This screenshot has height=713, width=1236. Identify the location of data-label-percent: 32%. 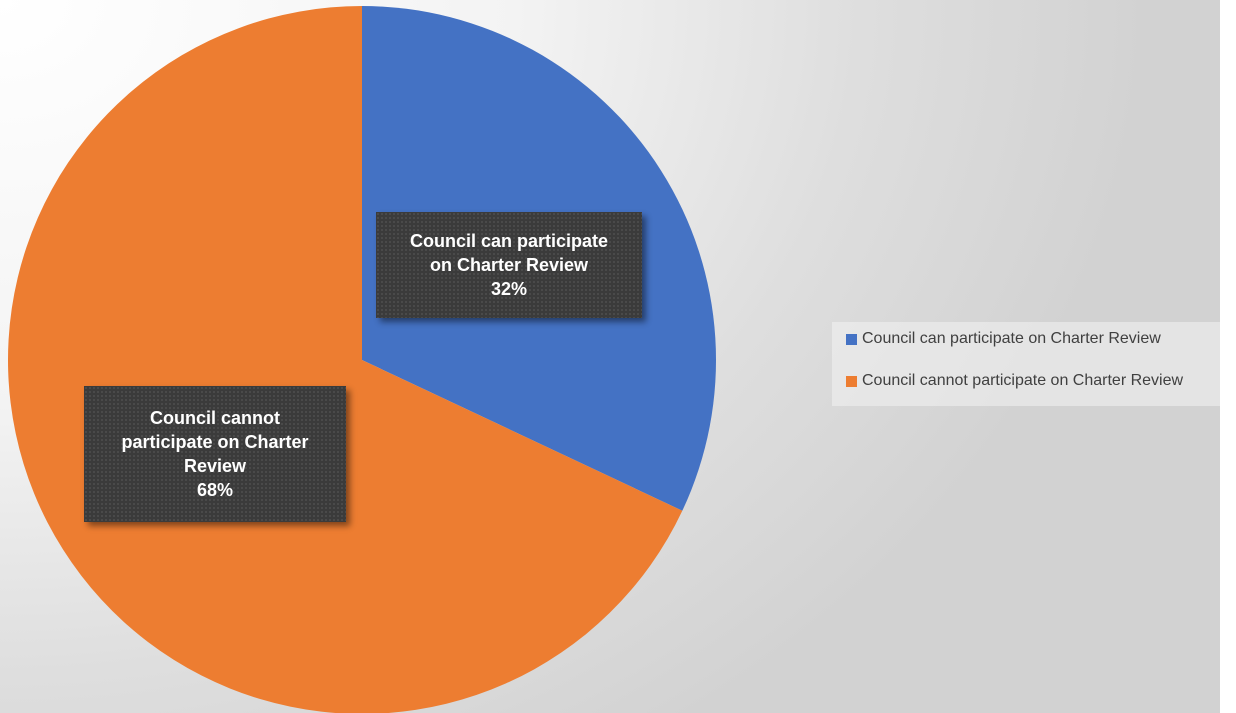
(509, 289).